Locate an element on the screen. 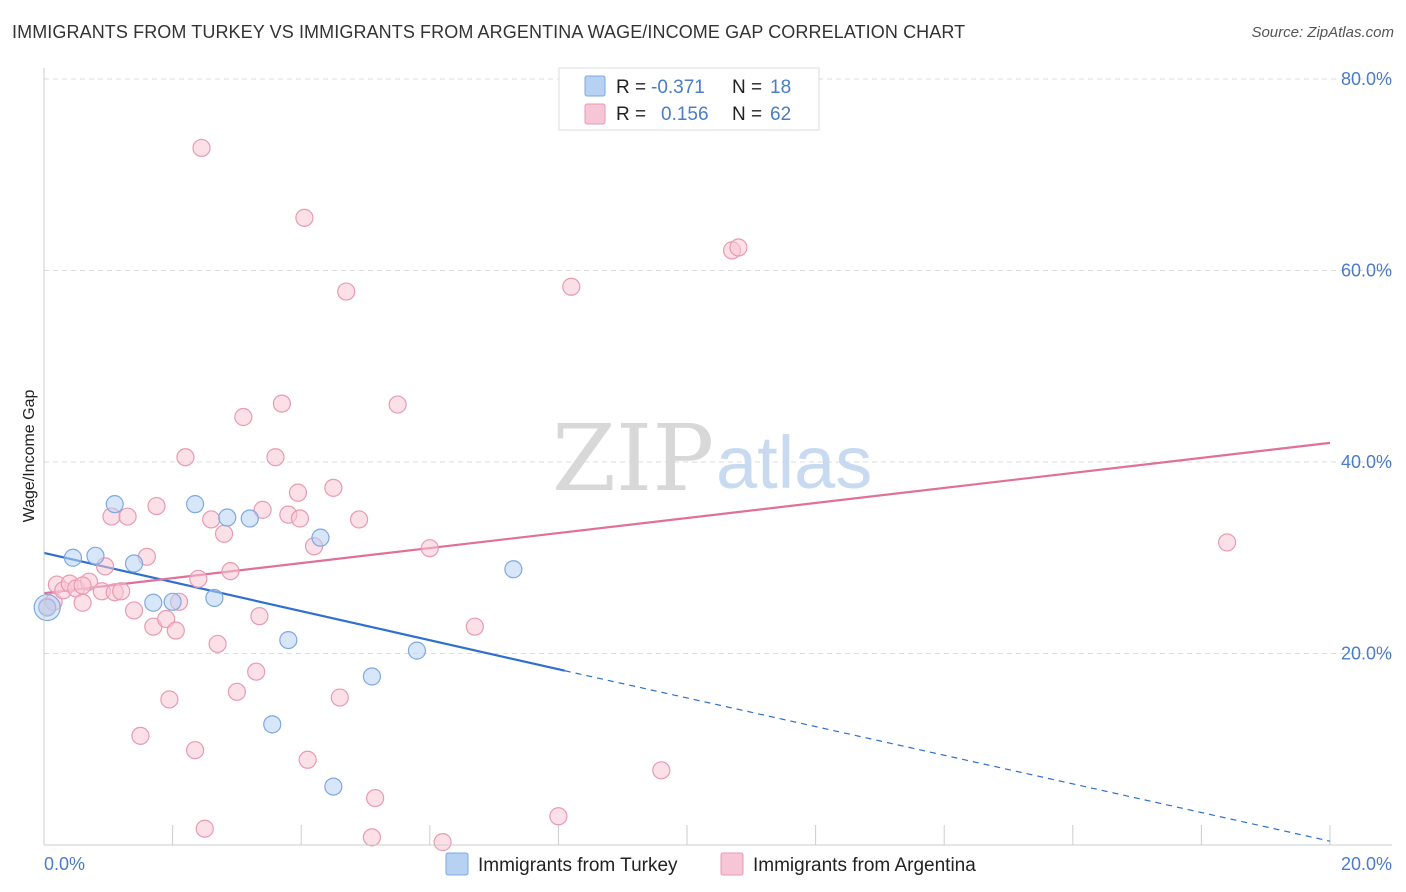  y-tick-labels: 20.0% 40.0% 60.0% 80.0% is located at coordinates (1366, 366).